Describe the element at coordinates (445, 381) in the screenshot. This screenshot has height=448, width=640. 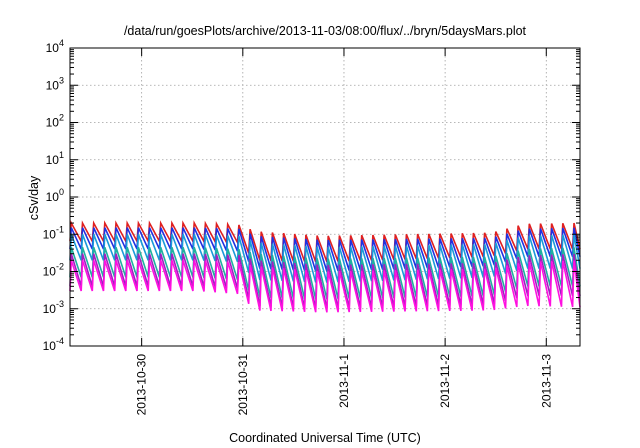
I see `x-tick-label: 2013-11-2` at that location.